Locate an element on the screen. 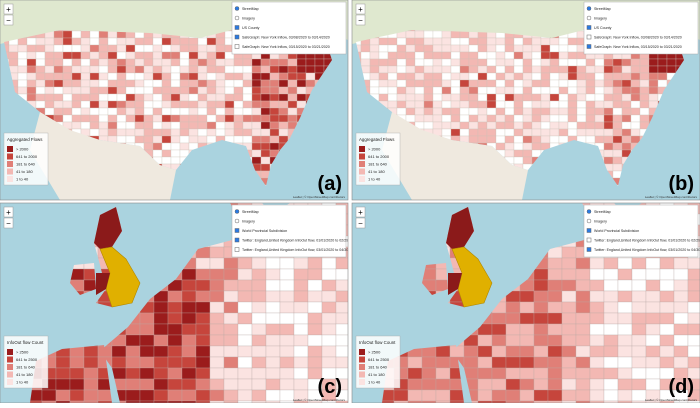 The width and height of the screenshot is (700, 408). wales is located at coordinates (455, 284).